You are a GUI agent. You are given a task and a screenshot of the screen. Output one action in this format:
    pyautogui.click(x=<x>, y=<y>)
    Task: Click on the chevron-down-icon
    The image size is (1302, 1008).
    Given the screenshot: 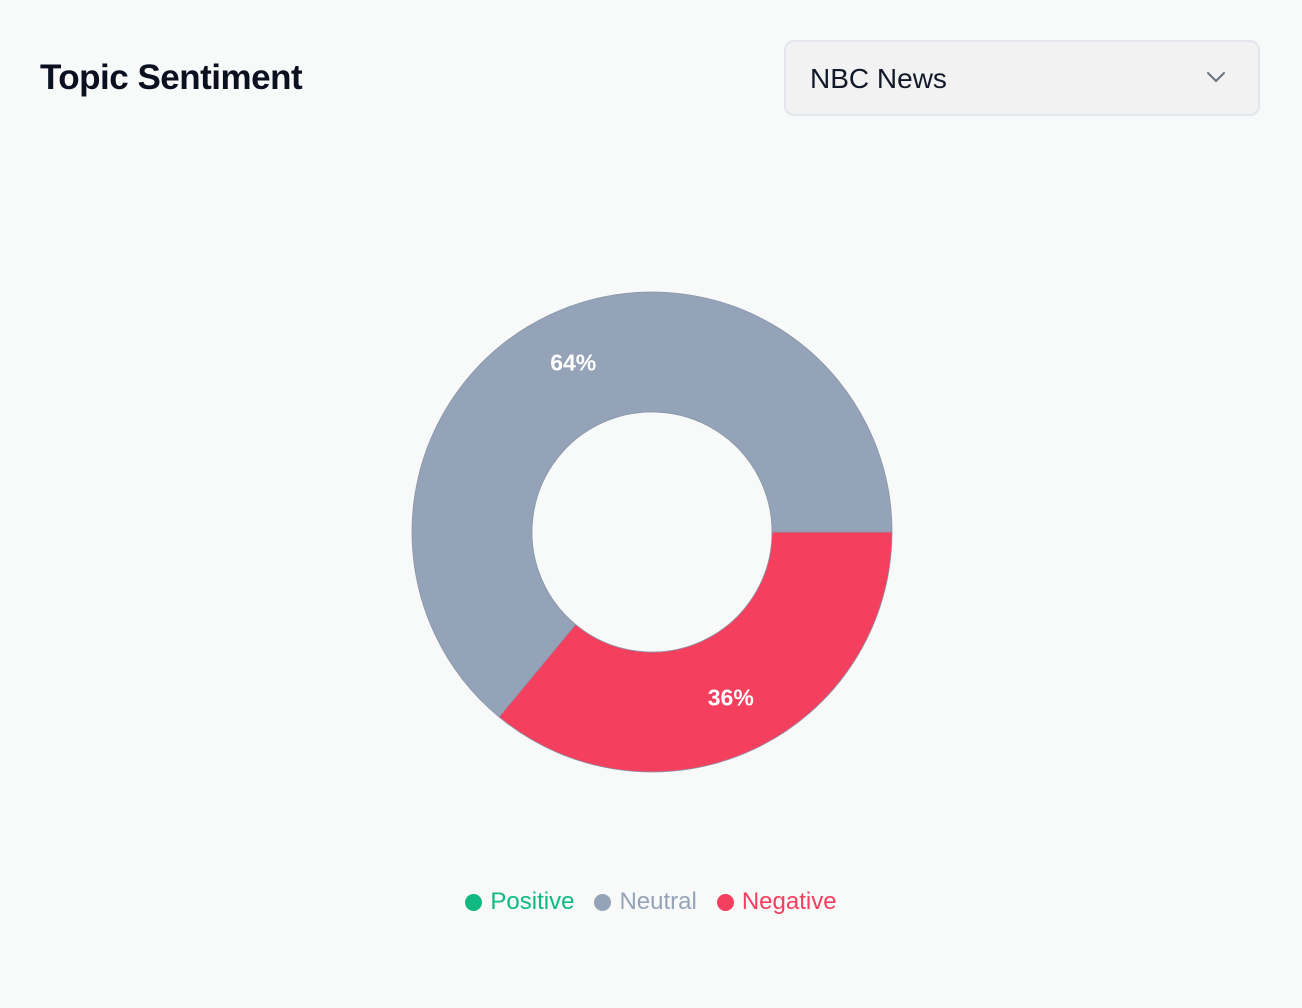 What is the action you would take?
    pyautogui.click(x=1216, y=77)
    